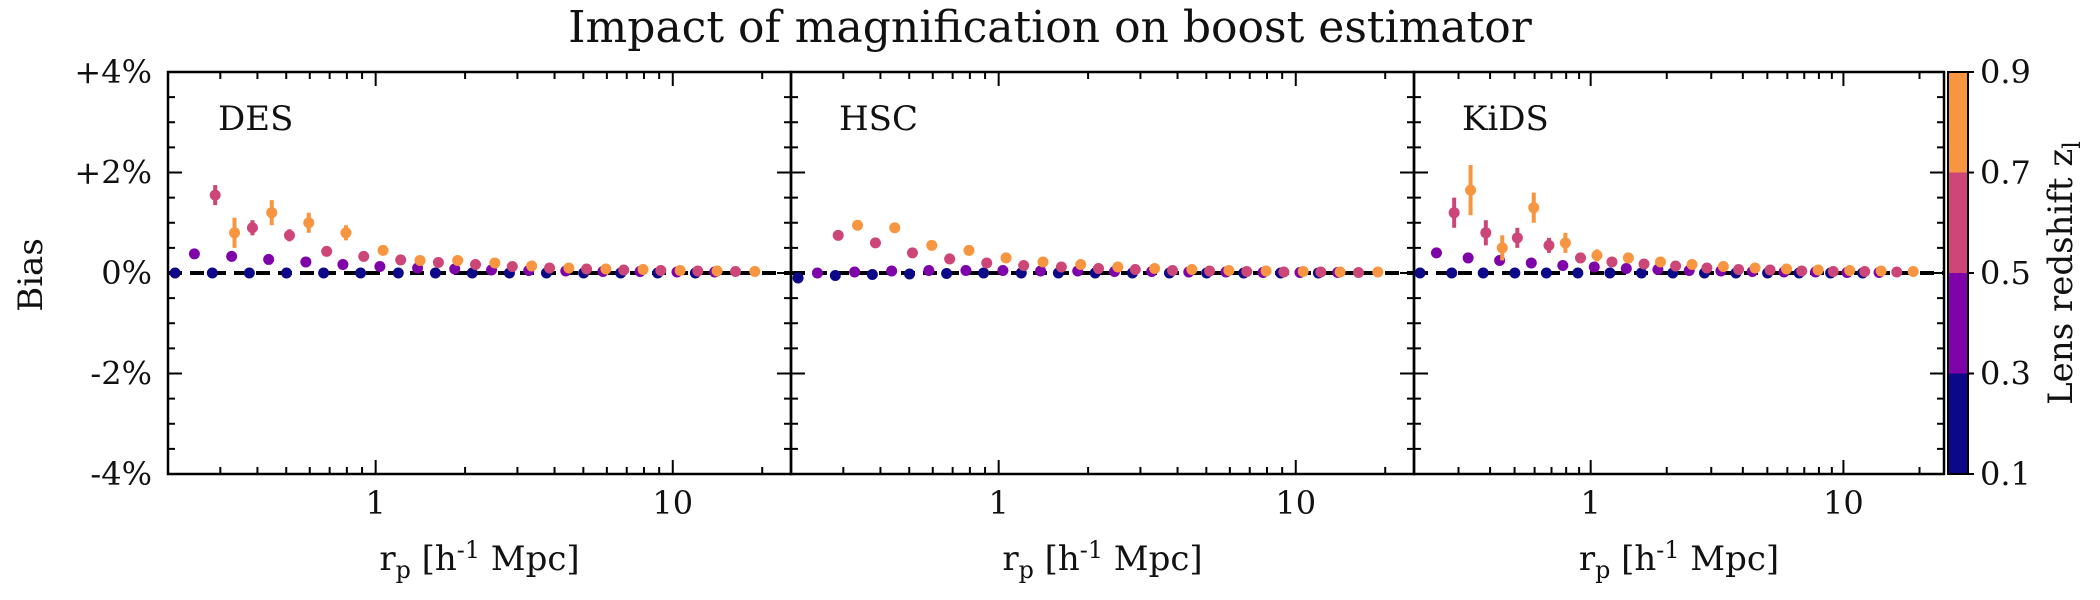  What do you see at coordinates (121, 474) in the screenshot?
I see `y-tick-label: -4%` at bounding box center [121, 474].